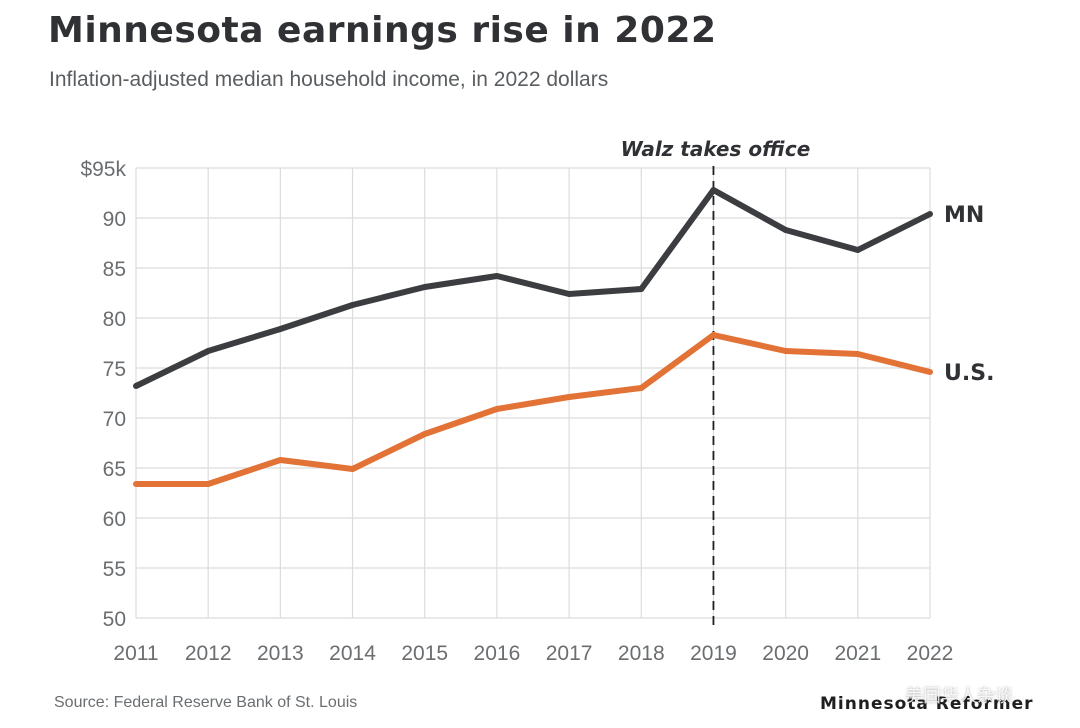 The width and height of the screenshot is (1080, 728). Describe the element at coordinates (969, 373) in the screenshot. I see `series-label-us: U.S.` at that location.